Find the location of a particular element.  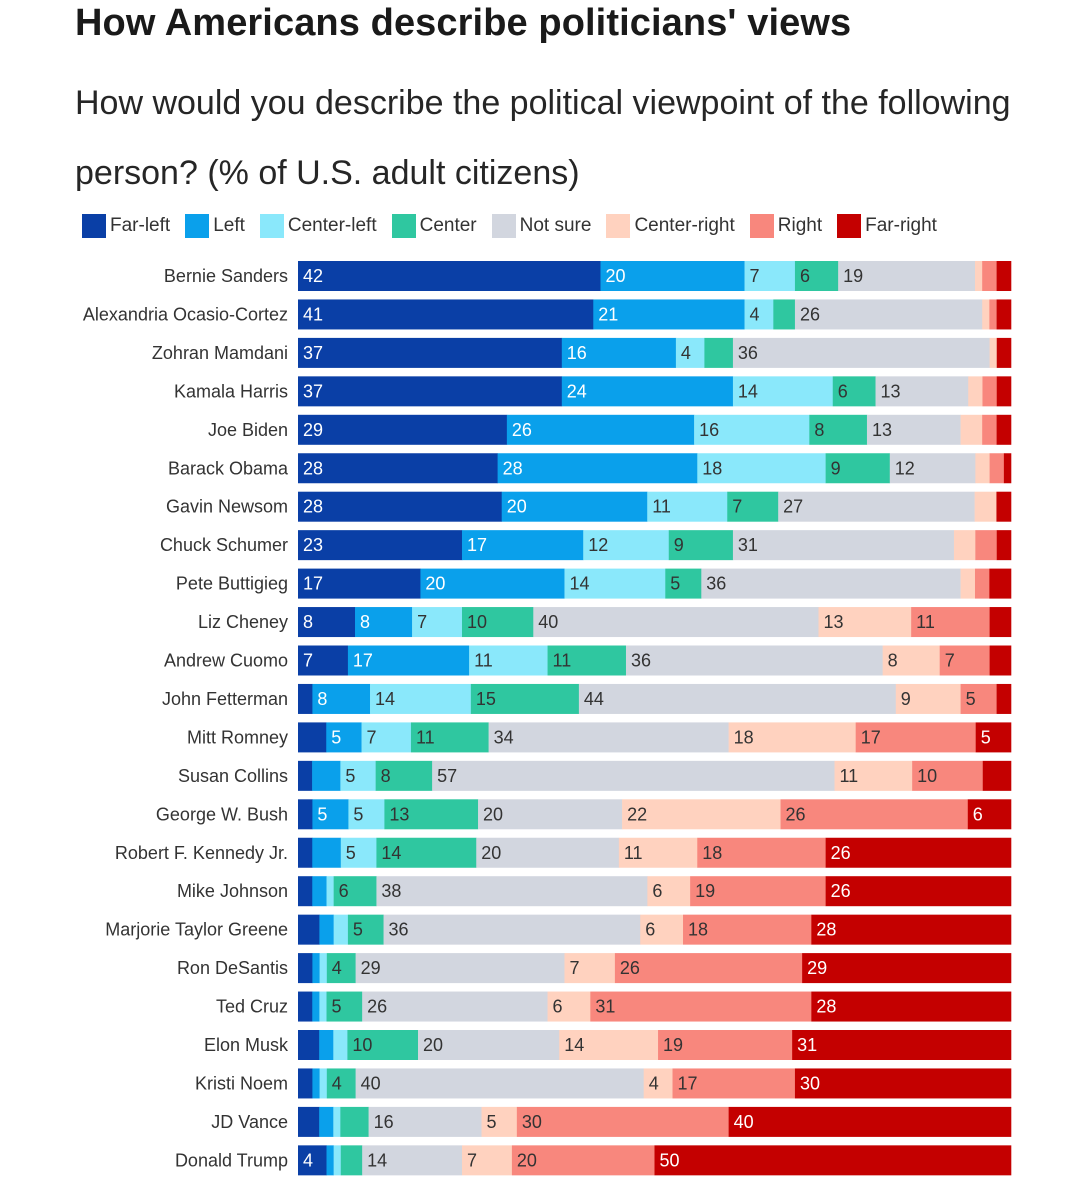

data-label: 29 is located at coordinates (371, 968).